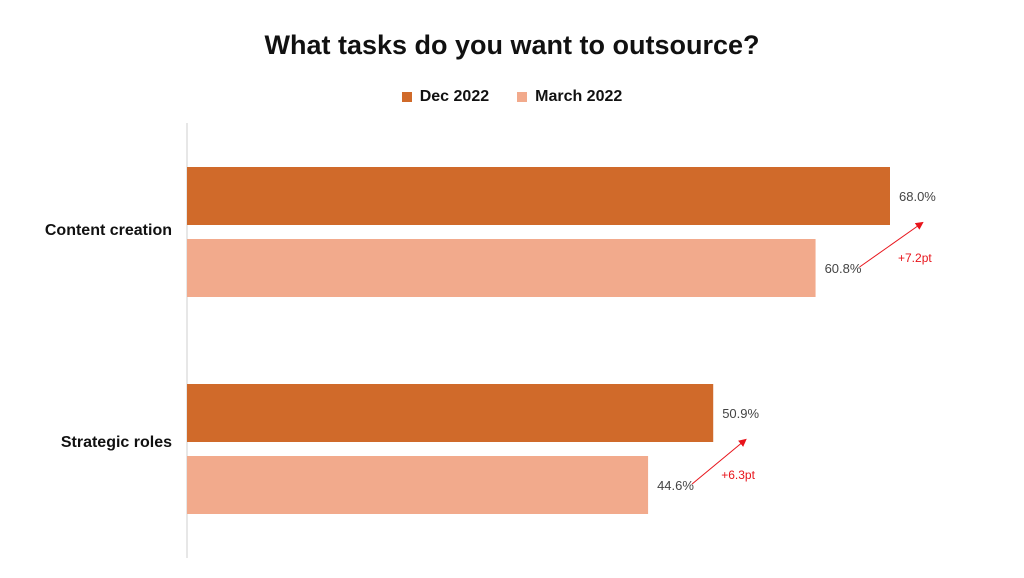 The height and width of the screenshot is (578, 1024). I want to click on bar-strategic-roles-dec-2022, so click(450, 413).